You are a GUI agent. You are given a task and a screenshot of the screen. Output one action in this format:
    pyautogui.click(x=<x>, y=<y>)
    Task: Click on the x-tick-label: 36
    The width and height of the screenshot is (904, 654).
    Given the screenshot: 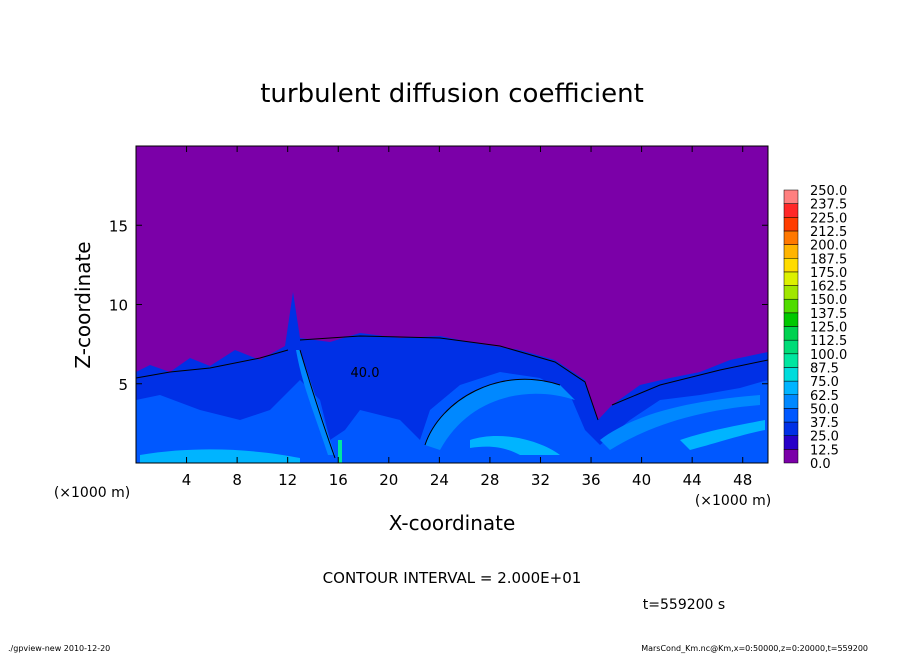 What is the action you would take?
    pyautogui.click(x=590, y=480)
    